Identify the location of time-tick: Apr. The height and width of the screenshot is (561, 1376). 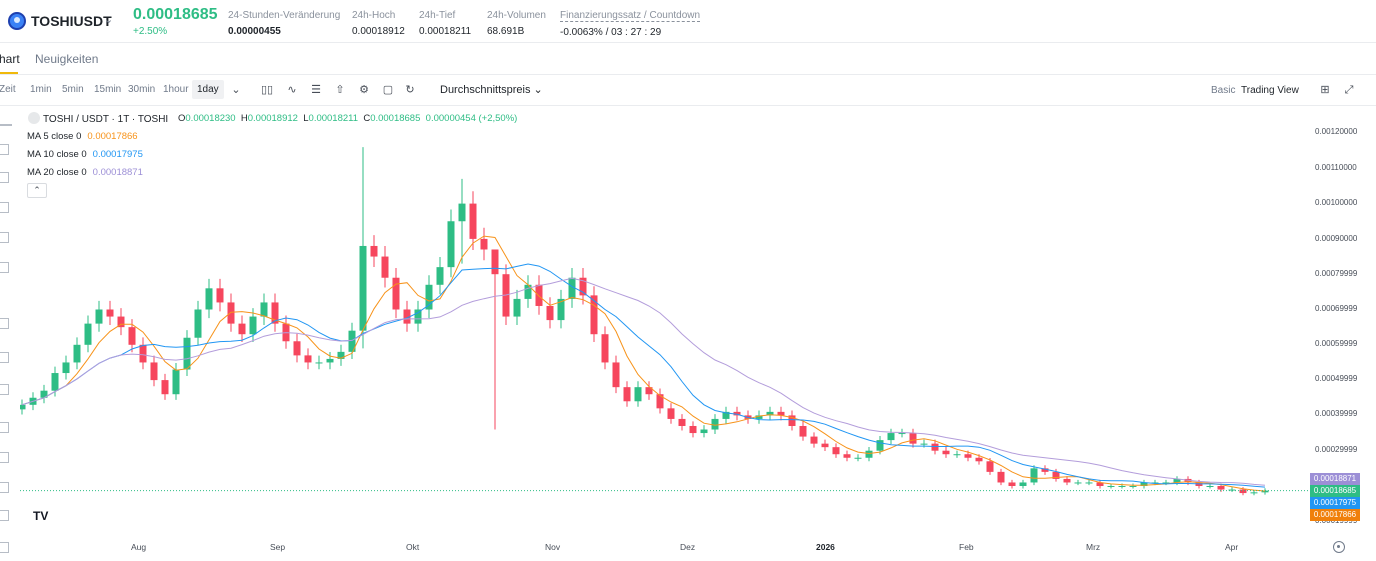
(1232, 547).